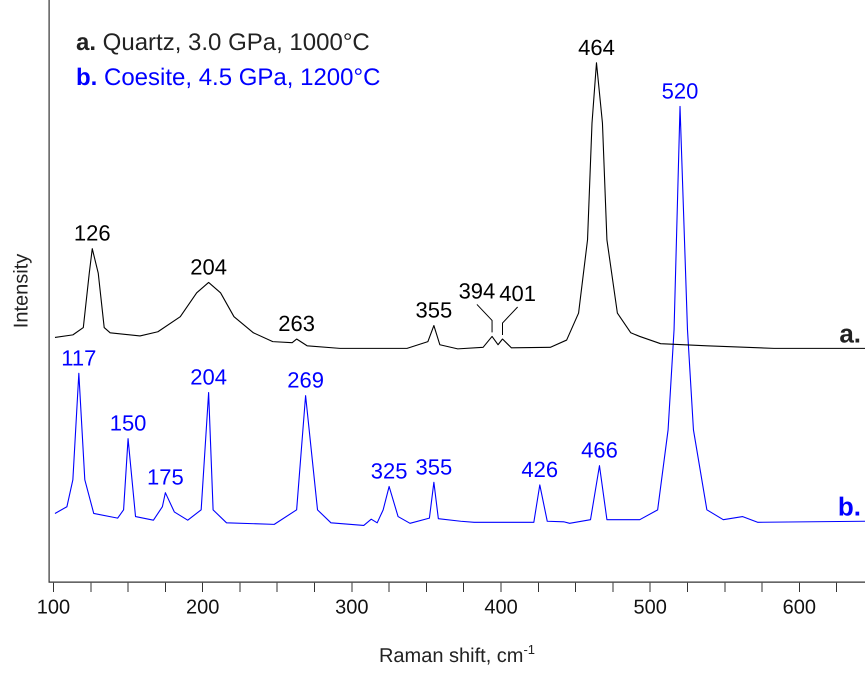 The height and width of the screenshot is (673, 865). Describe the element at coordinates (650, 607) in the screenshot. I see `x-tick-label: 500` at that location.